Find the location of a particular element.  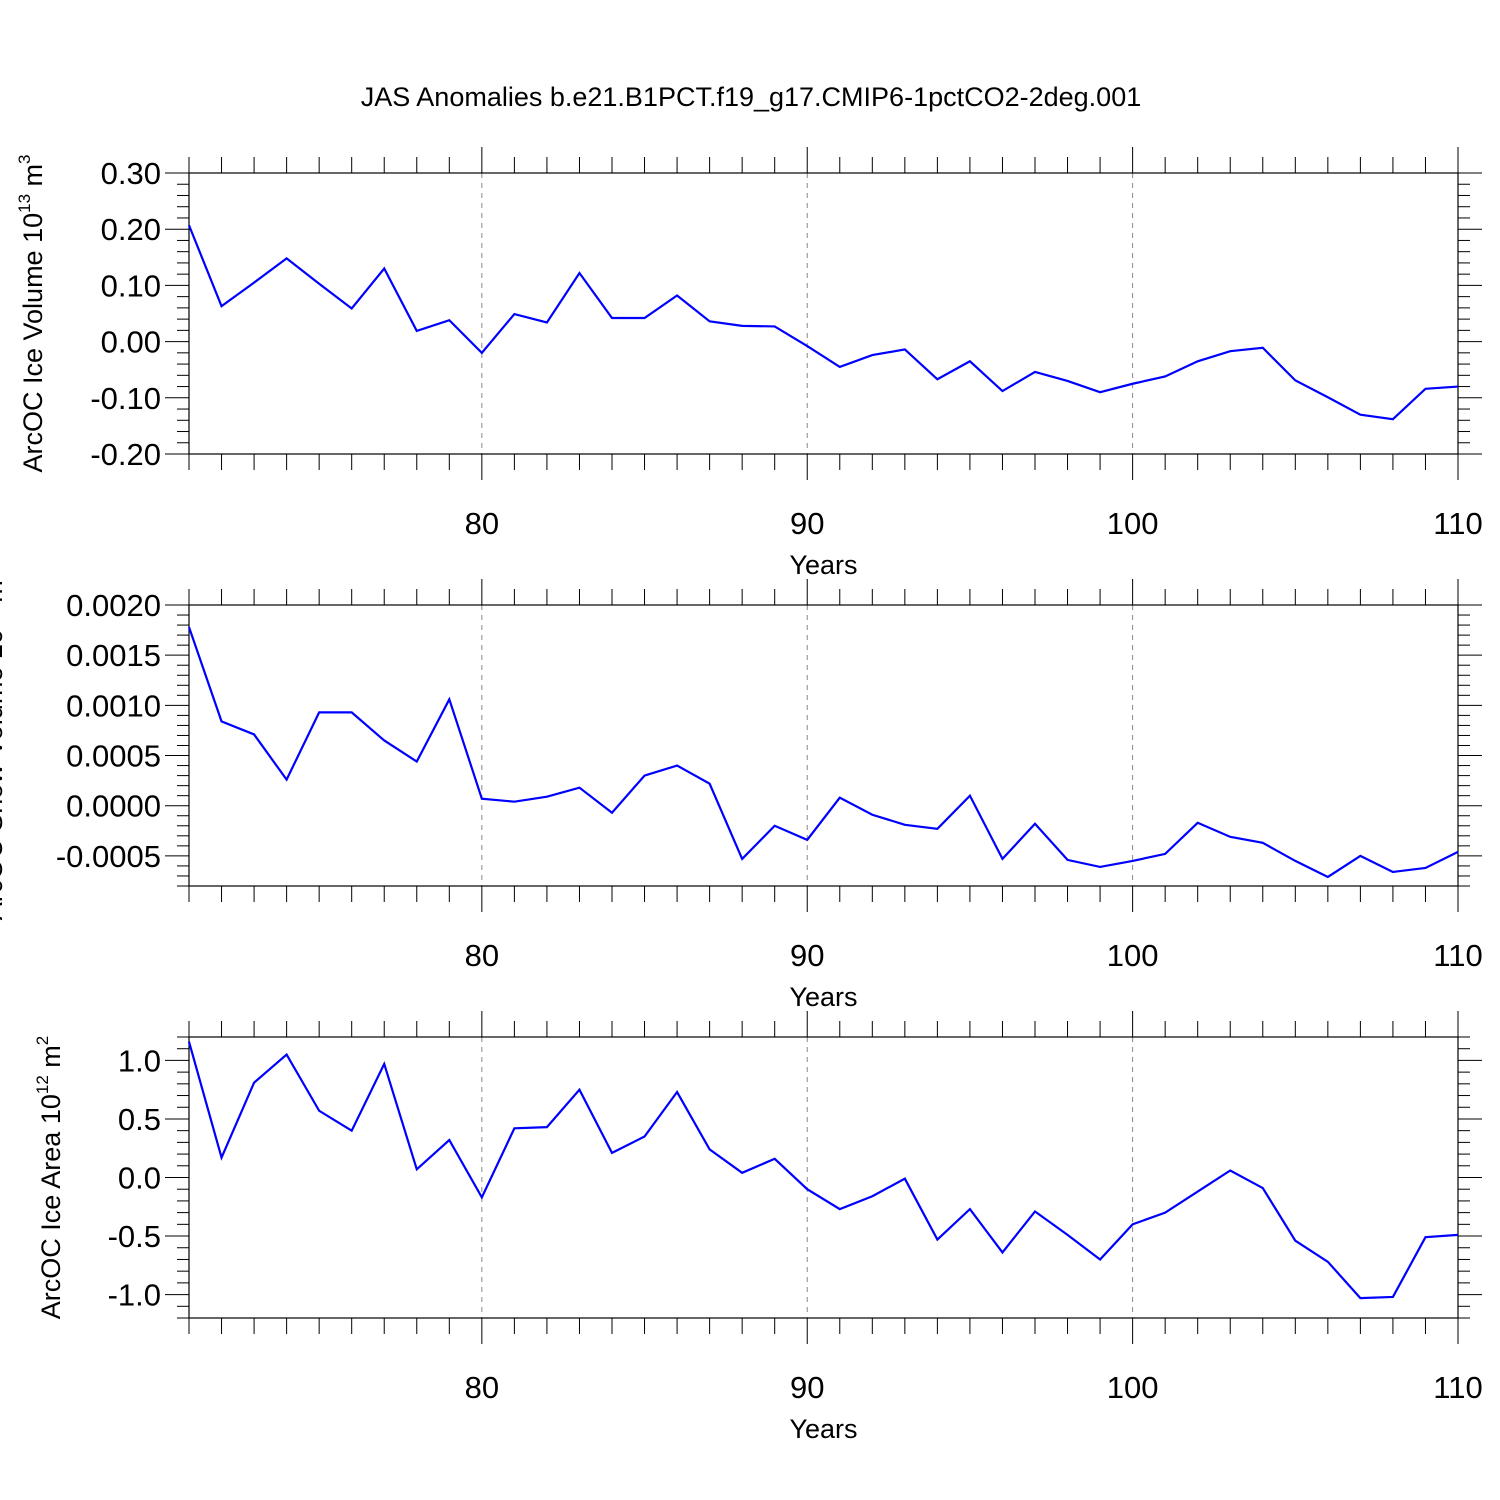

y-tick-label: -1.0 is located at coordinates (134, 1295).